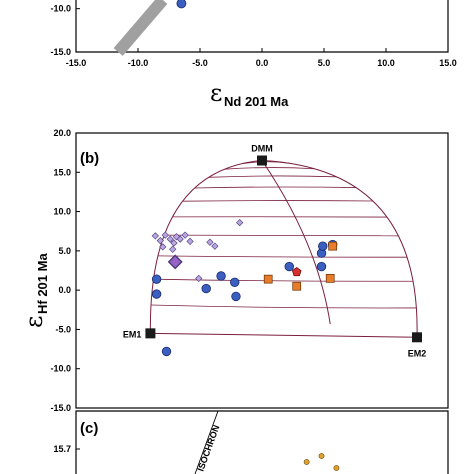 This screenshot has height=474, width=474. I want to click on panel-b-y-tick-label: -10.0, so click(60, 369).